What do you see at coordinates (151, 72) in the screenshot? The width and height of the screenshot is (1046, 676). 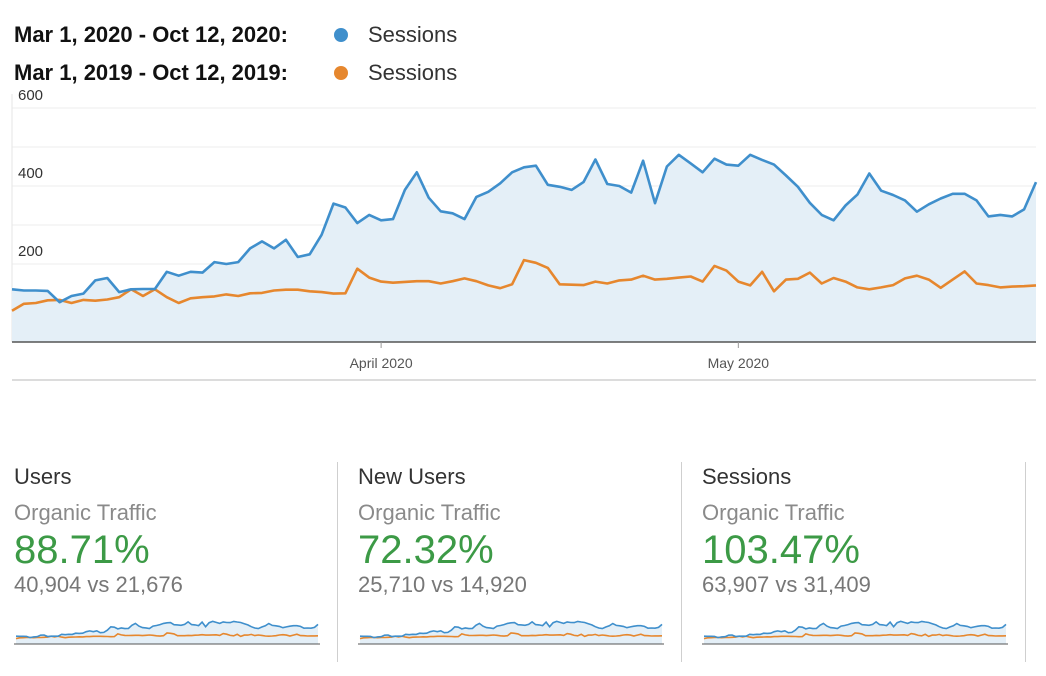 I see `legend-date-range: Mar 1, 2019 - Oct 12, 2019:` at bounding box center [151, 72].